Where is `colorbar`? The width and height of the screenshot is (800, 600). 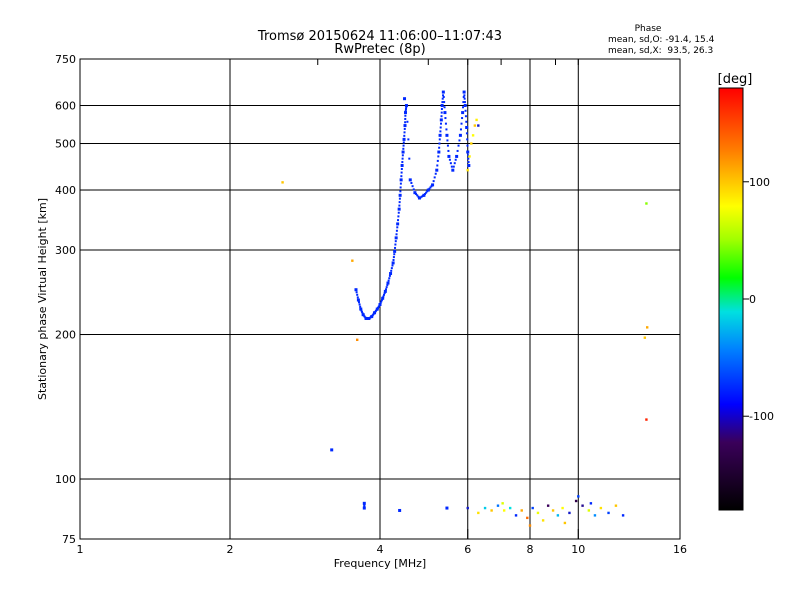
colorbar is located at coordinates (731, 299).